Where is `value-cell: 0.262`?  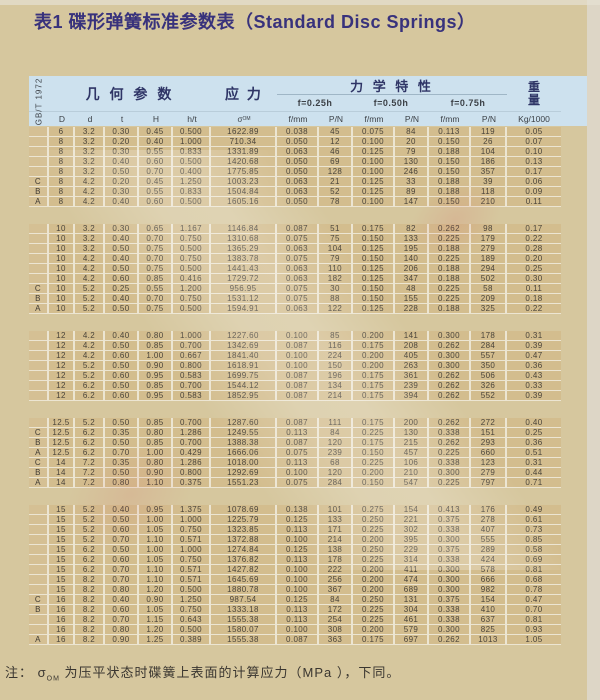 value-cell: 0.262 is located at coordinates (450, 346).